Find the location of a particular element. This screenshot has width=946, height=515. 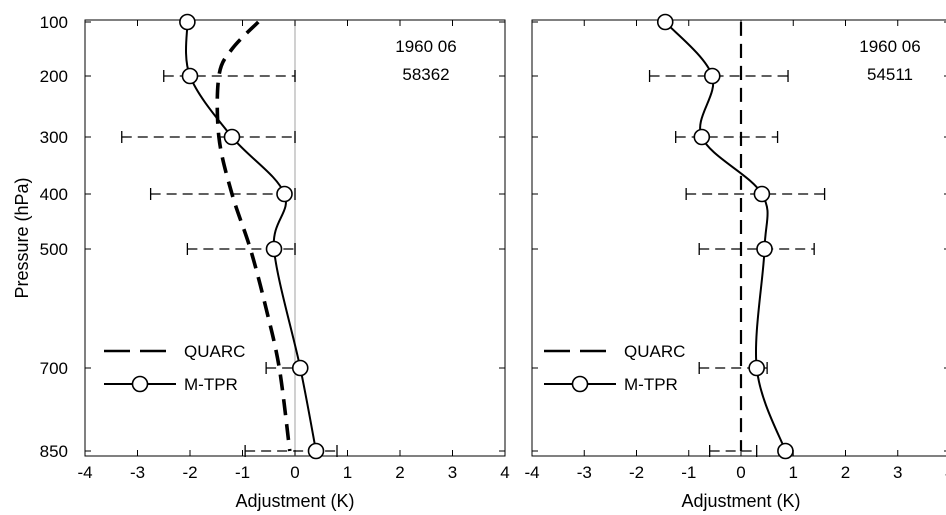

y-tick-label: 850 is located at coordinates (54, 451).